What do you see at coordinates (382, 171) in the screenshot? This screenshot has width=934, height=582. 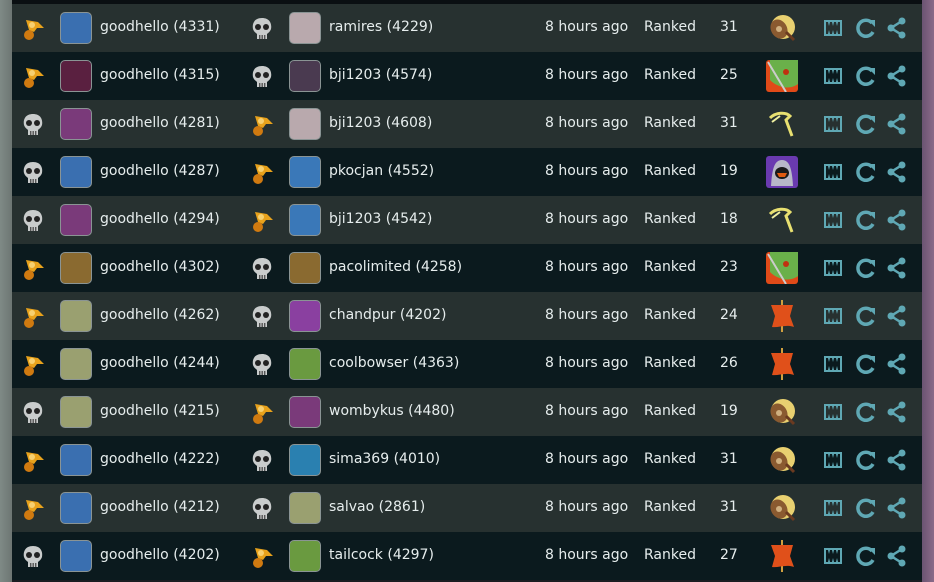 I see `player2-name: pkocjan (4552)` at bounding box center [382, 171].